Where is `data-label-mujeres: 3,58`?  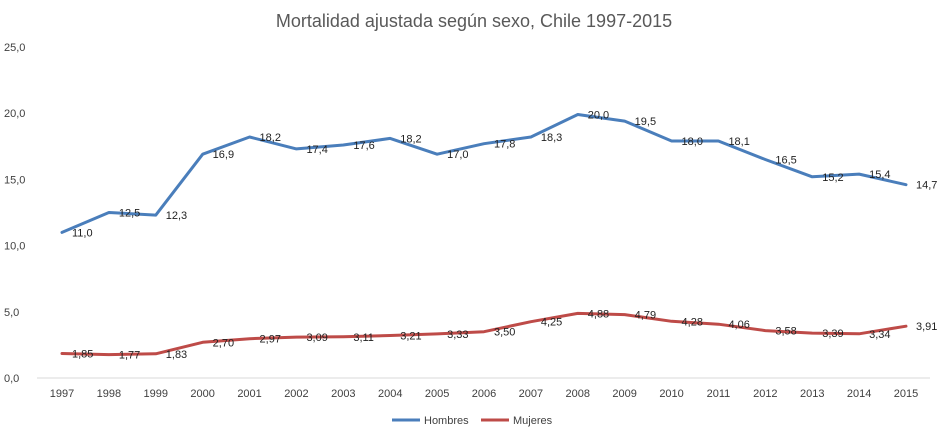 data-label-mujeres: 3,58 is located at coordinates (785, 332).